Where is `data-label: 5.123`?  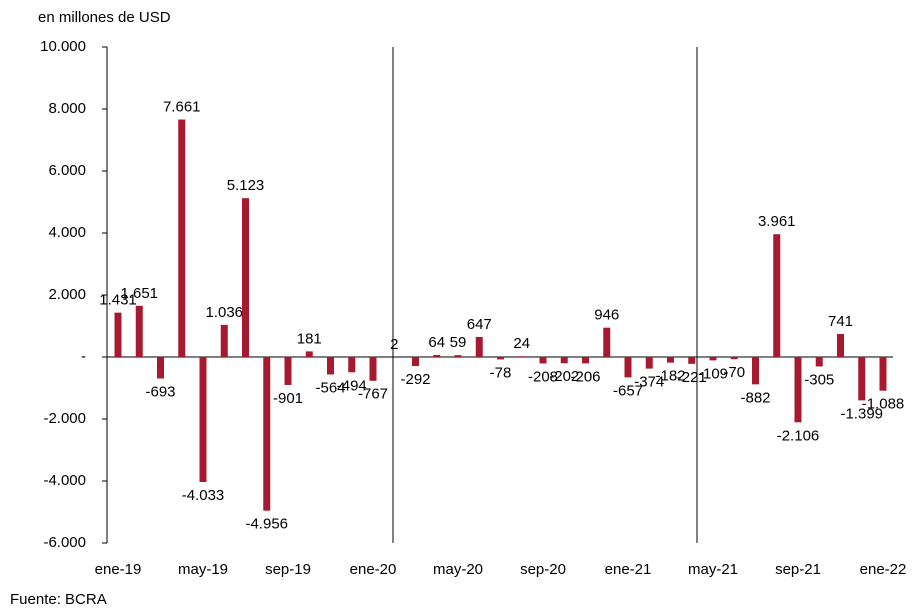
data-label: 5.123 is located at coordinates (246, 185).